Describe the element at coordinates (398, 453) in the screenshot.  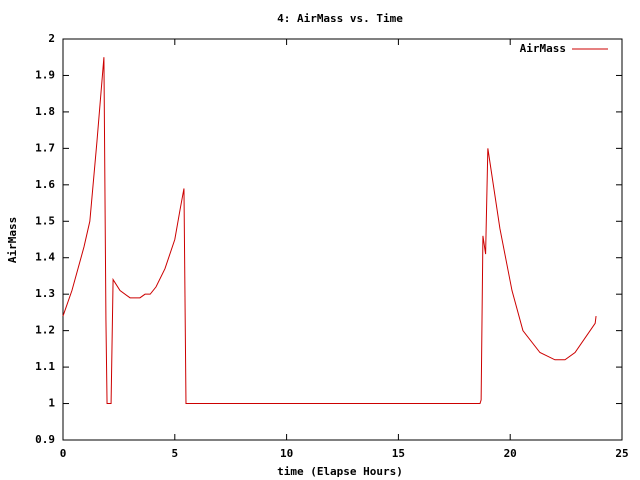
I see `x-tick-label: 15` at that location.